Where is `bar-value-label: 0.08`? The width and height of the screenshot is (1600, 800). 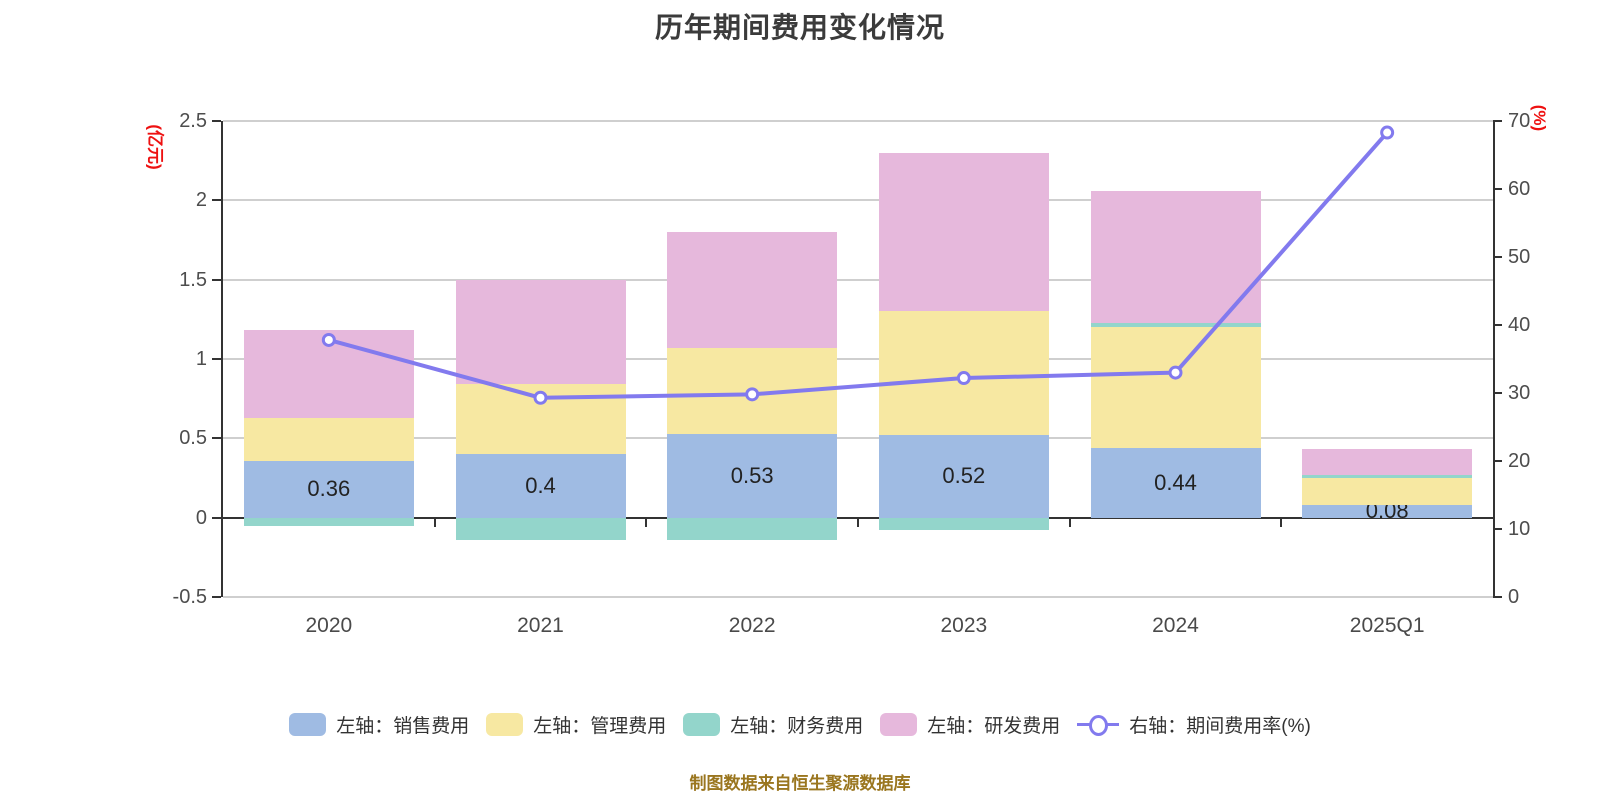 bar-value-label: 0.08 is located at coordinates (1387, 511).